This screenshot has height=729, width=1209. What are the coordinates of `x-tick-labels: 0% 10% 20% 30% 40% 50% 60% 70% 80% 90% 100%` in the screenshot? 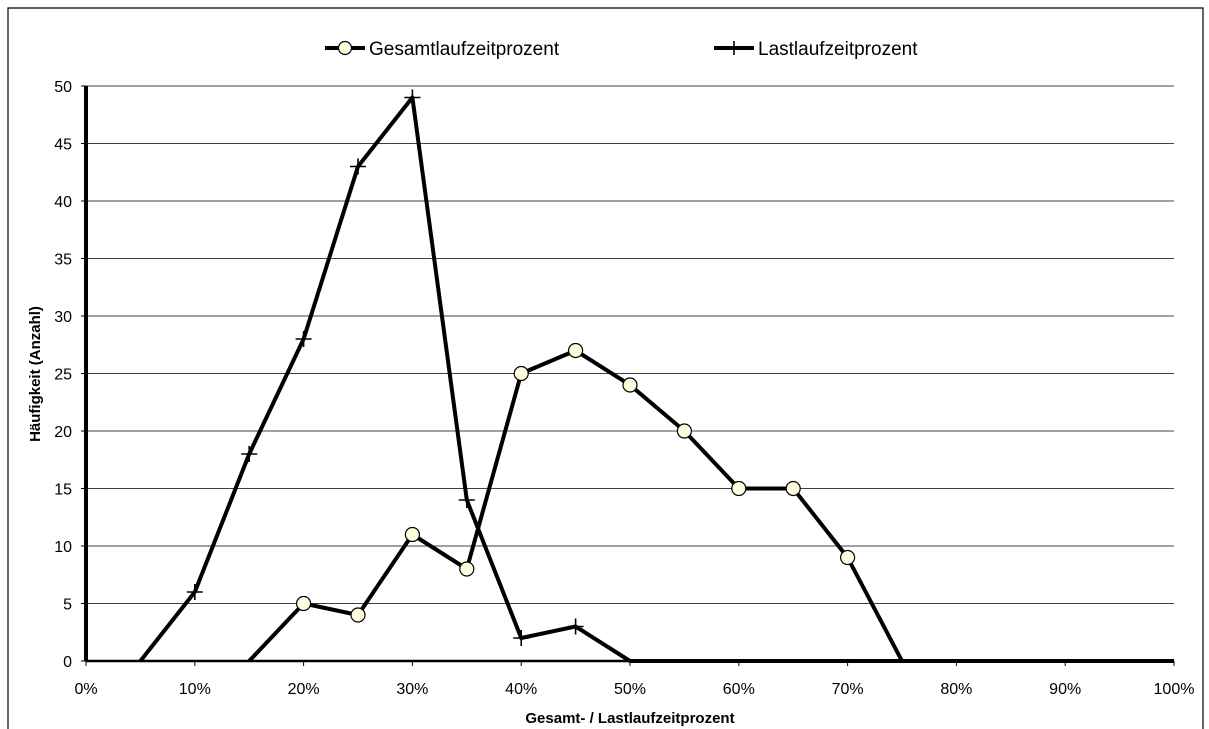 It's located at (634, 689).